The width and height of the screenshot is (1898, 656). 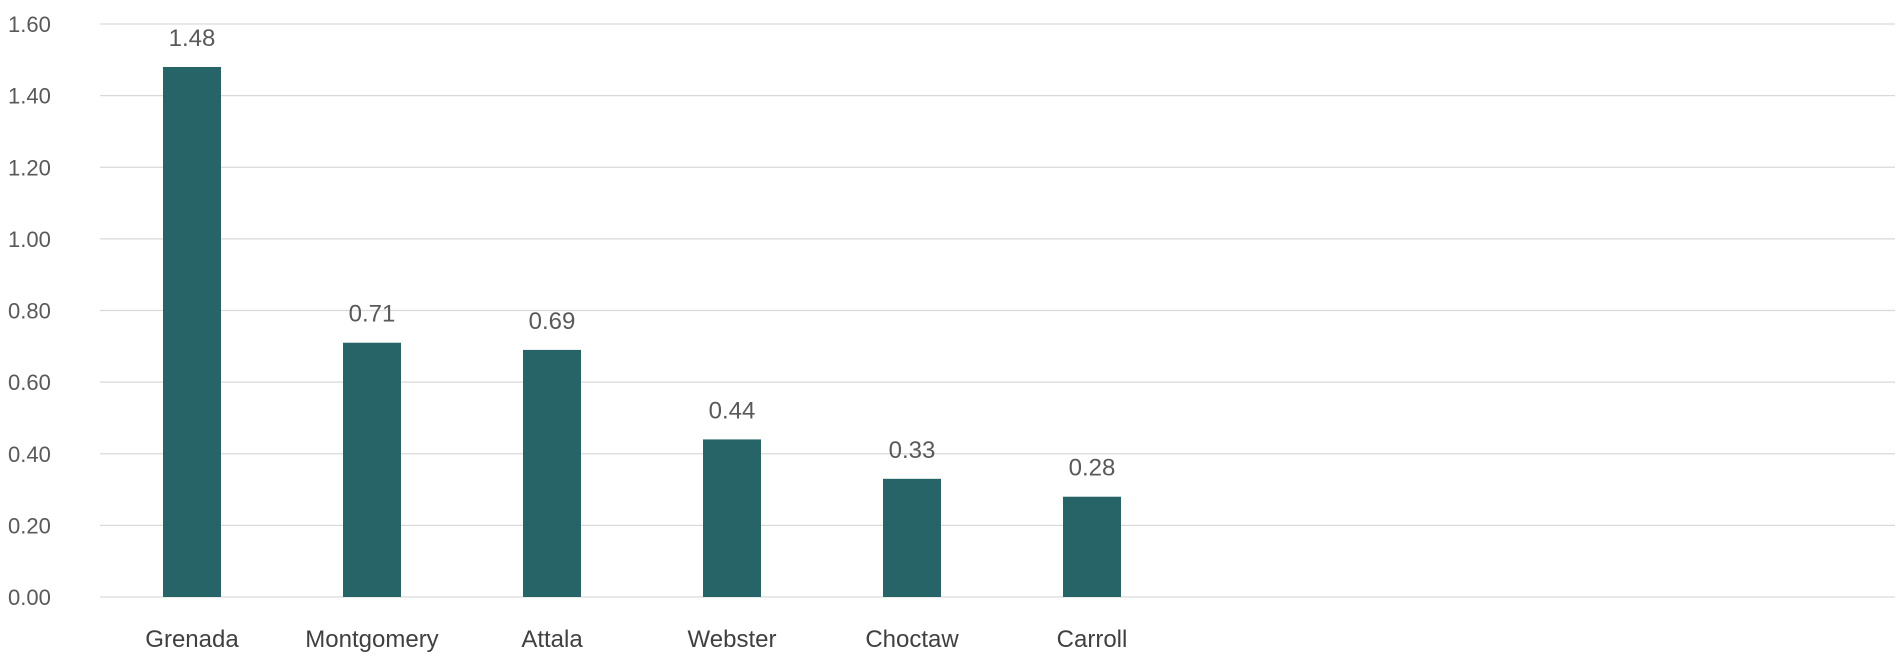 I want to click on y-axis-tick-labels: 0.00 0.20 0.40 0.60 0.80 1.00 1.20 1.40 1.60, so click(x=29, y=311).